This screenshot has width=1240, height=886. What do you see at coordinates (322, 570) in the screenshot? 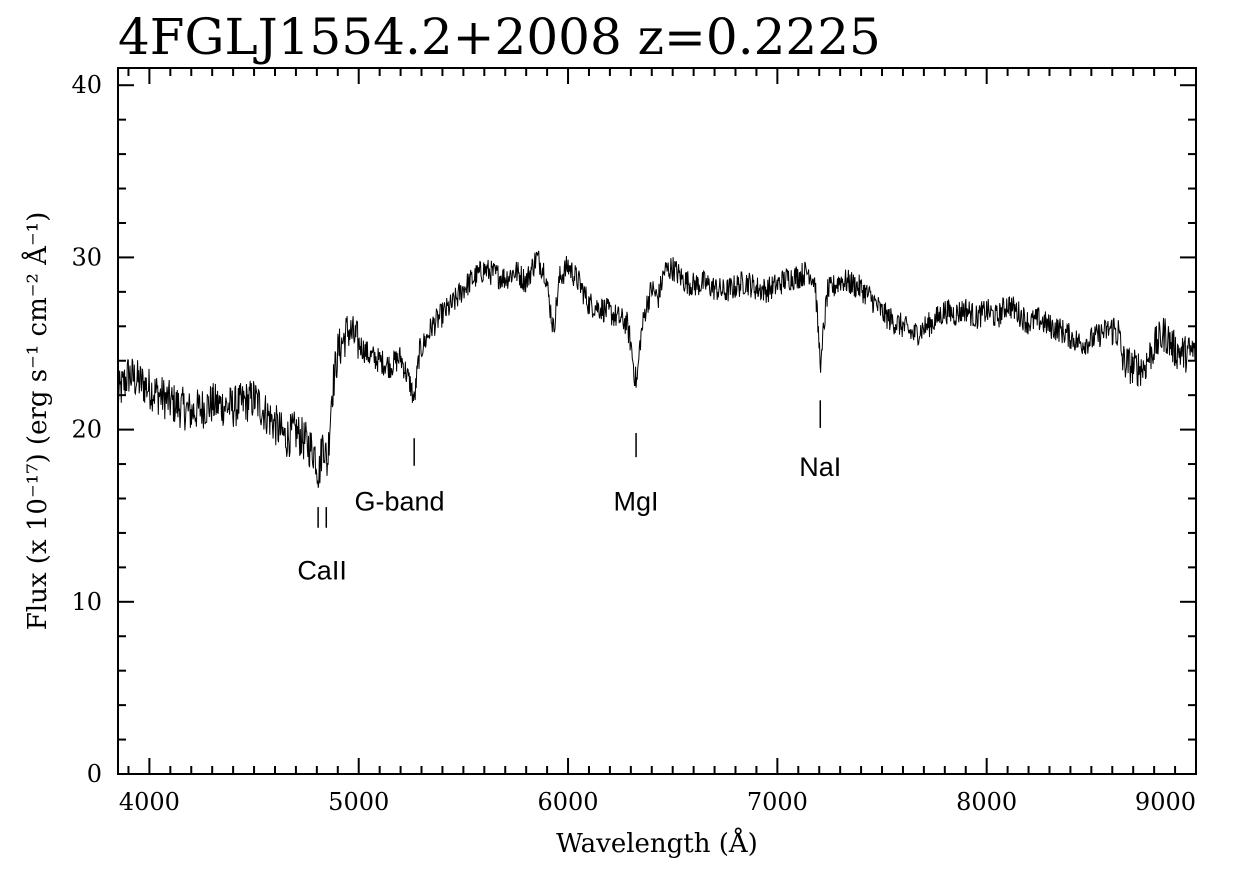
I see `line-label: CaII` at bounding box center [322, 570].